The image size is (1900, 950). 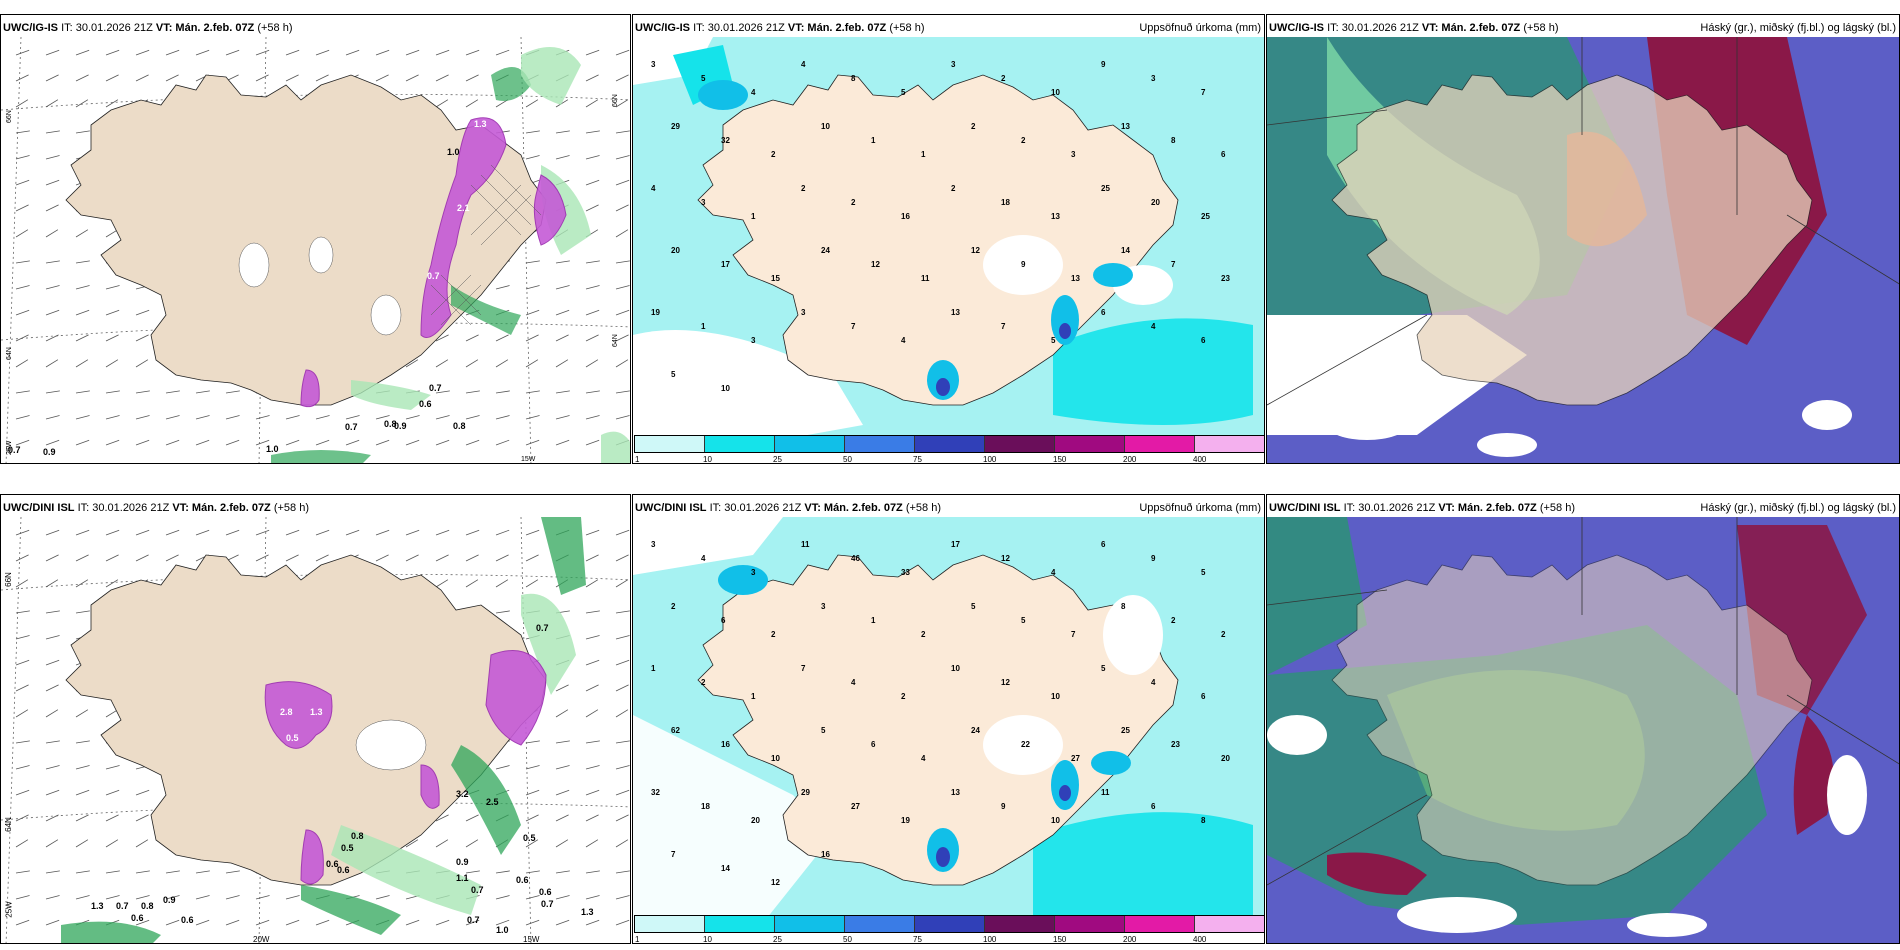 I want to click on wind-map: 66N 66N 64N 25W 15W 64N, so click(x=315, y=249).